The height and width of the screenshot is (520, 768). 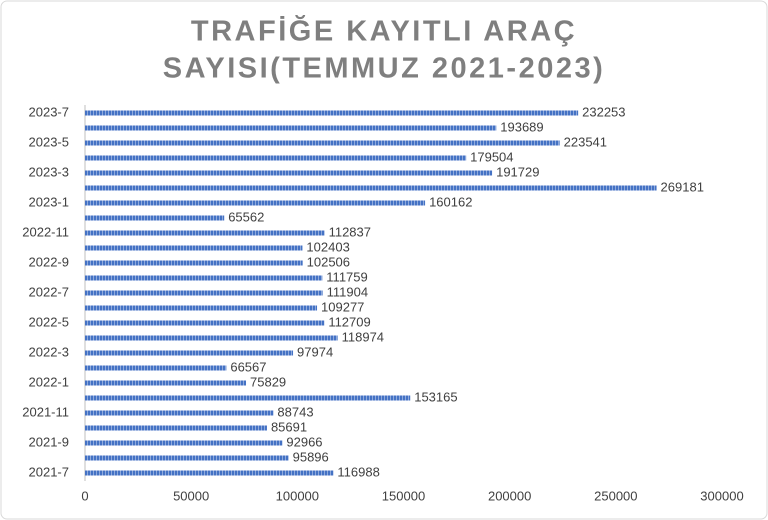 I want to click on y-tick-label: 2022-1, so click(x=49, y=381).